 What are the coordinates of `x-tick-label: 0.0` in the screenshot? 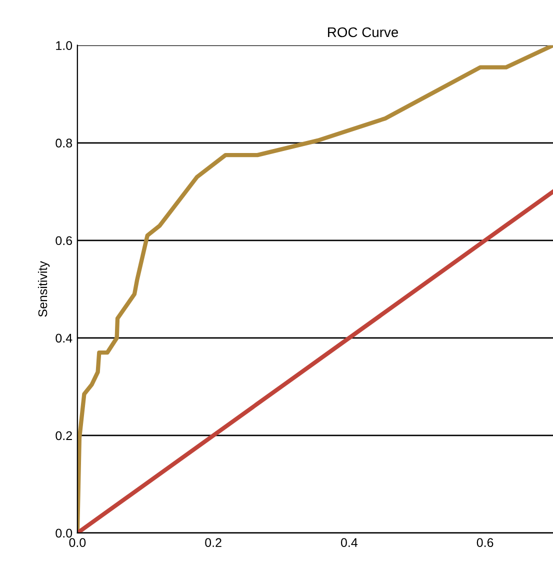 It's located at (77, 543).